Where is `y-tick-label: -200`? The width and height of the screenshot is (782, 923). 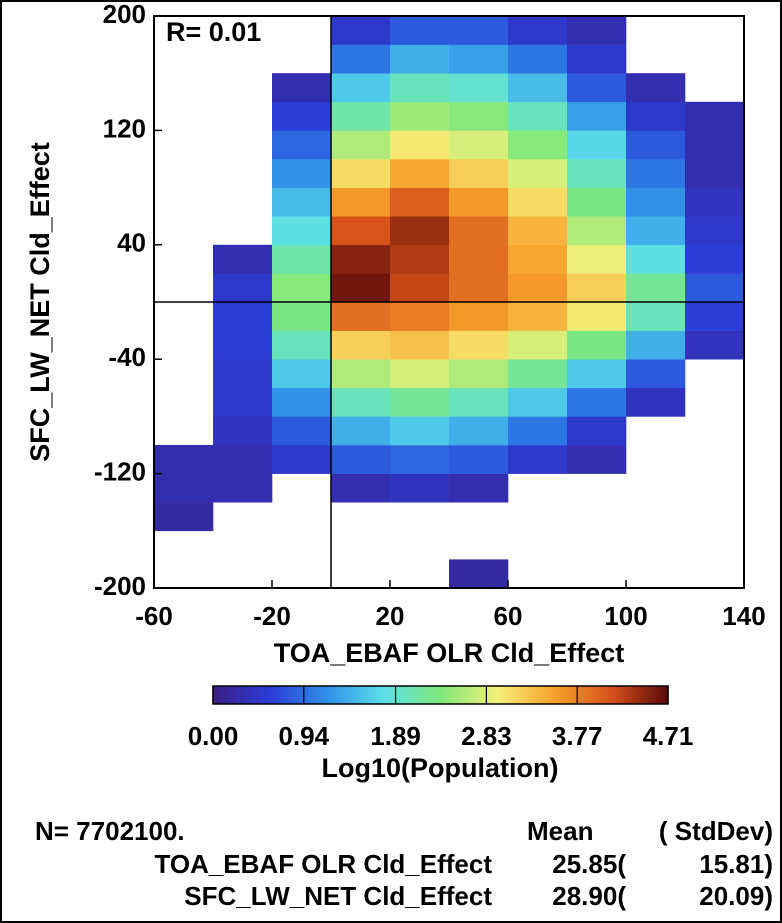
y-tick-label: -200 is located at coordinates (120, 586).